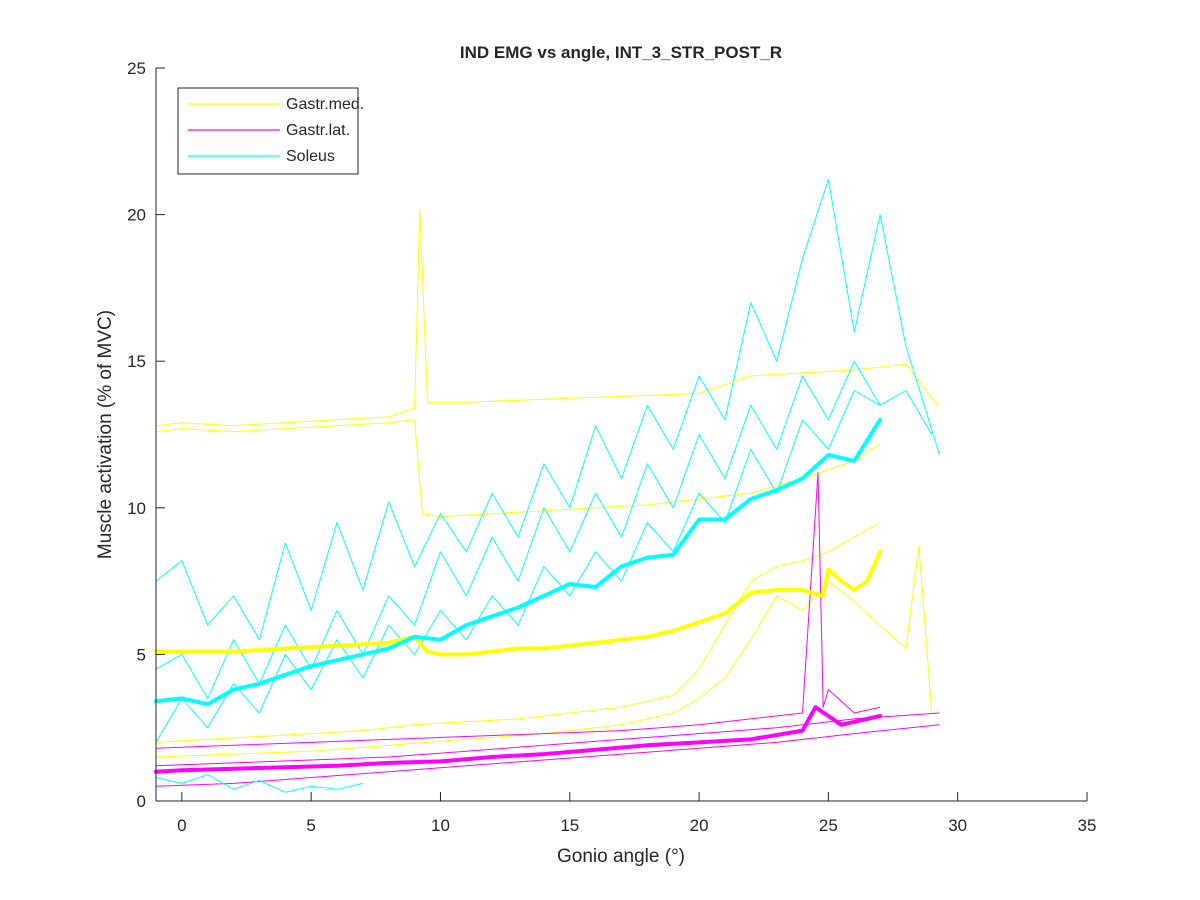 The width and height of the screenshot is (1200, 900). Describe the element at coordinates (181, 825) in the screenshot. I see `x-tick-label: 0` at that location.